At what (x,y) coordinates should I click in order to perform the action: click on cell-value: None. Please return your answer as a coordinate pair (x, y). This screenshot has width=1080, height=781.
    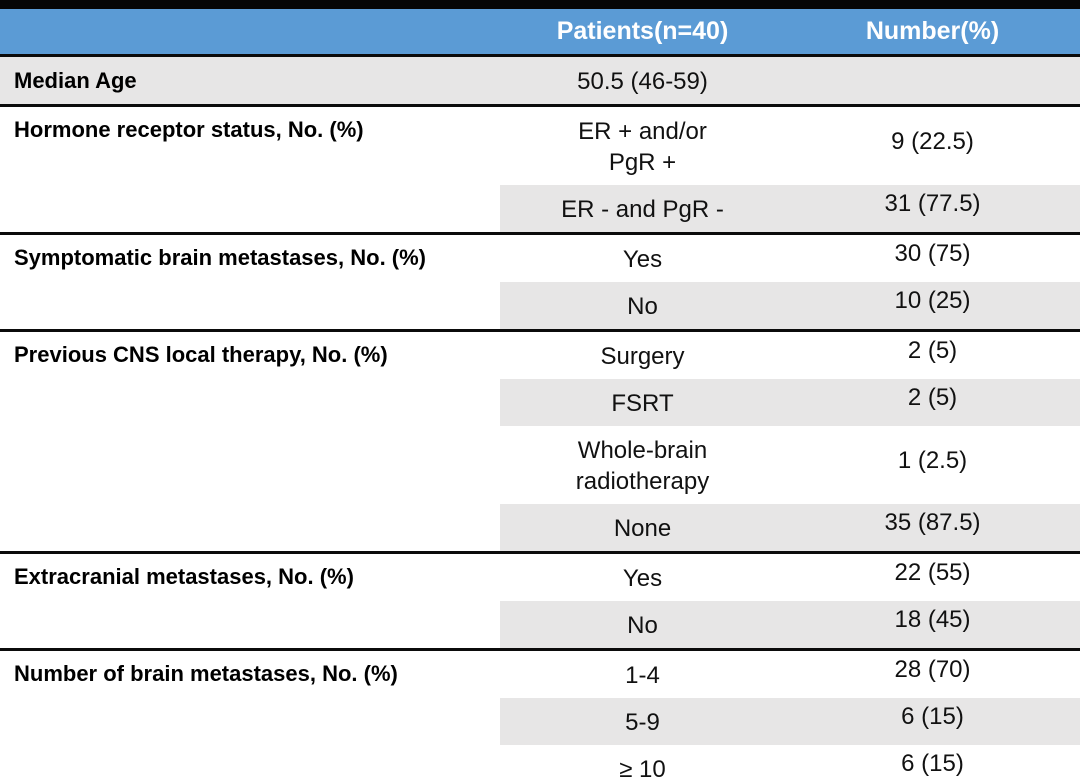
    Looking at the image, I should click on (642, 528).